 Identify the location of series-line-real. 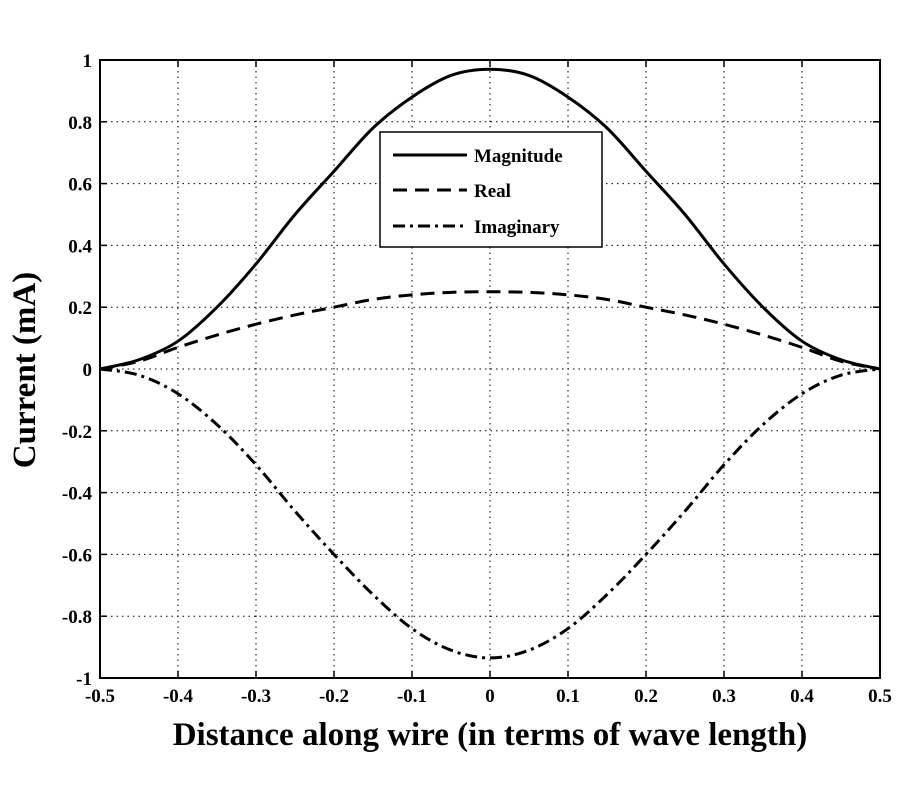
(490, 330).